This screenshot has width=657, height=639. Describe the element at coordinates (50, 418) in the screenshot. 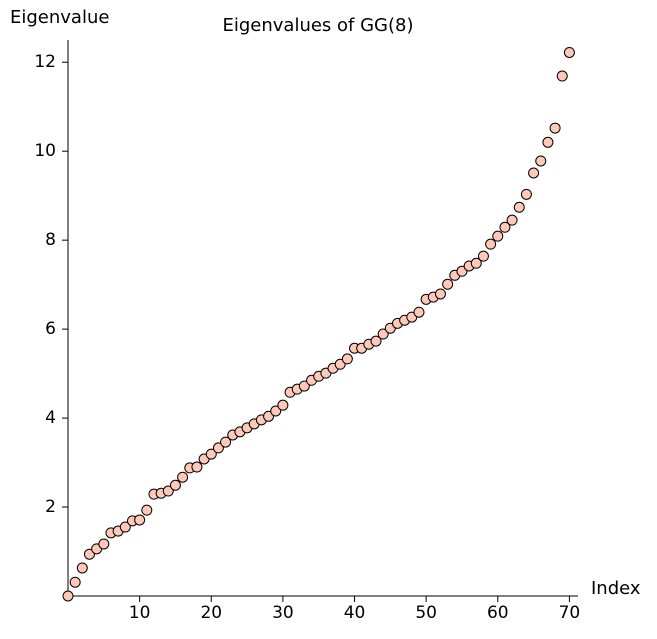

I see `y-tick-label: 4` at that location.